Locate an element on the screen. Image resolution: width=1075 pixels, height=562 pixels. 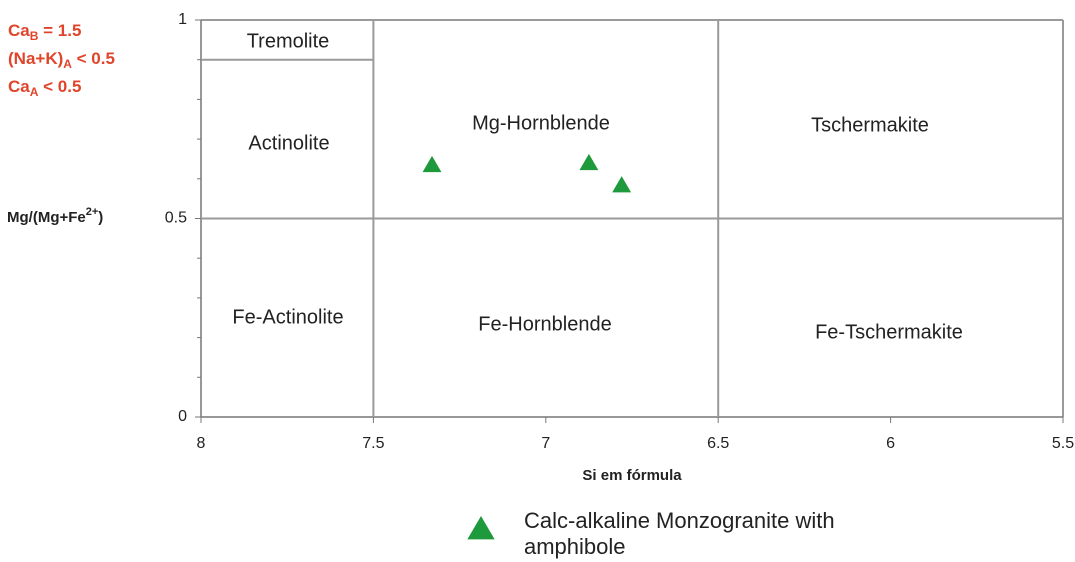
field-label: Tremolite is located at coordinates (288, 41).